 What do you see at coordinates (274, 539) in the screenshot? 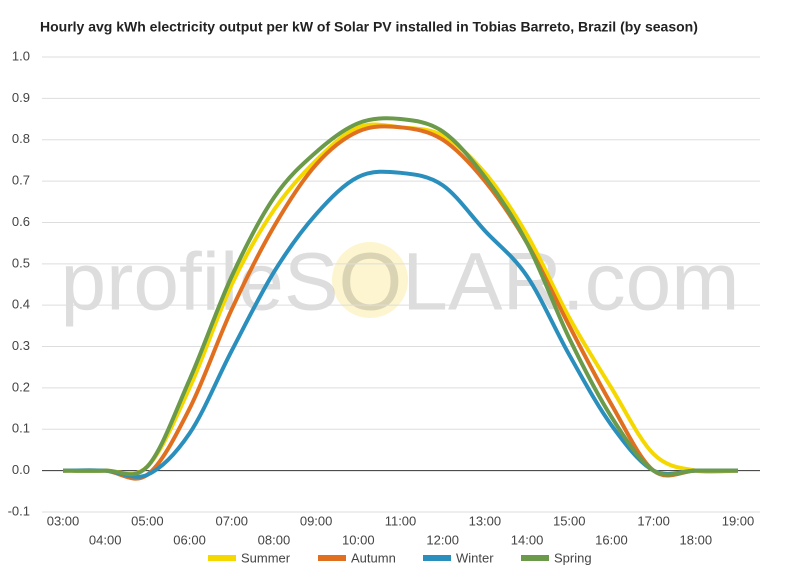
I see `x-tick-label: 08:00` at bounding box center [274, 539].